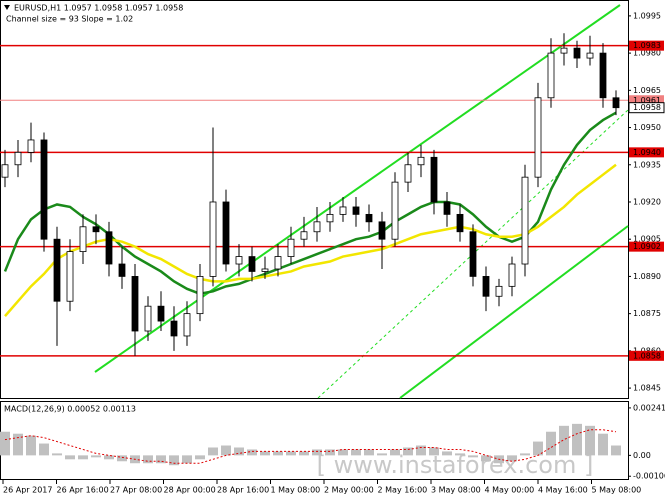  I want to click on level-label: 1.0858, so click(647, 355).